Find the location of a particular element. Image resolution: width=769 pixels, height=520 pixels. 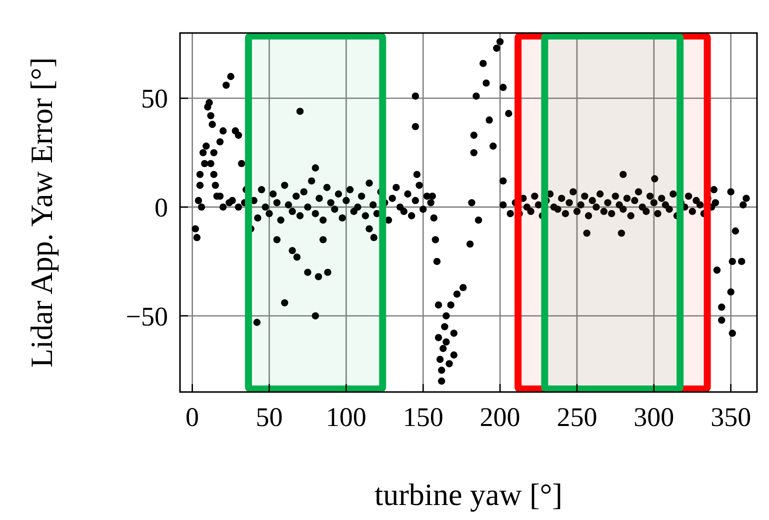

x-tick-label: 200 is located at coordinates (500, 417).